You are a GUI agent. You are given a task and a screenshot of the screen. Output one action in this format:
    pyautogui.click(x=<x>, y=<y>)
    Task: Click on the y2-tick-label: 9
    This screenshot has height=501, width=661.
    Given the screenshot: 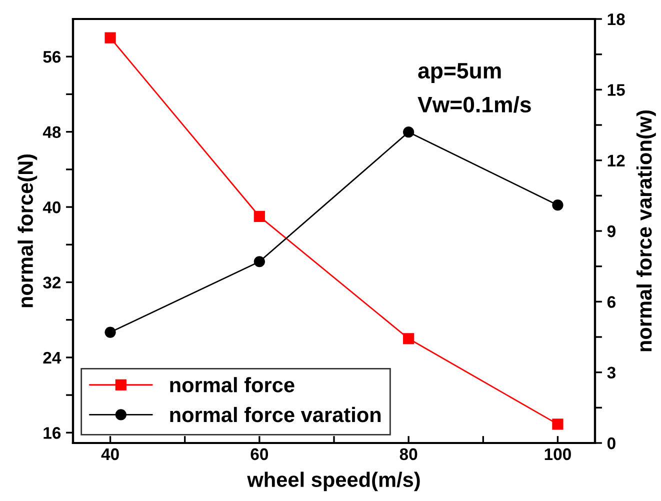 What is the action you would take?
    pyautogui.click(x=611, y=231)
    